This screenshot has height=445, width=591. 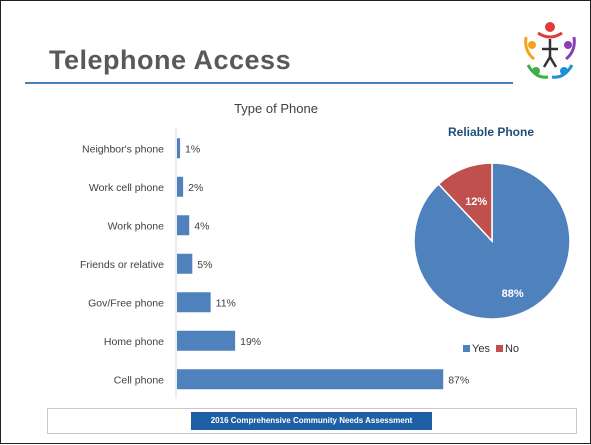 I want to click on pie-value-label: 12%, so click(x=476, y=202).